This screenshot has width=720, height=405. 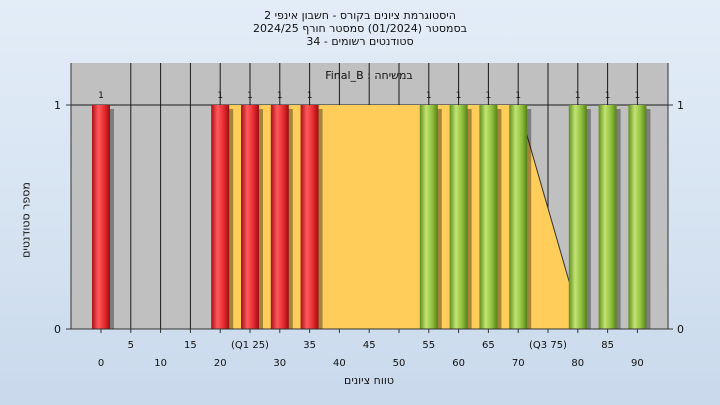 I want to click on x-tick-label-bottom: 30, so click(x=279, y=363).